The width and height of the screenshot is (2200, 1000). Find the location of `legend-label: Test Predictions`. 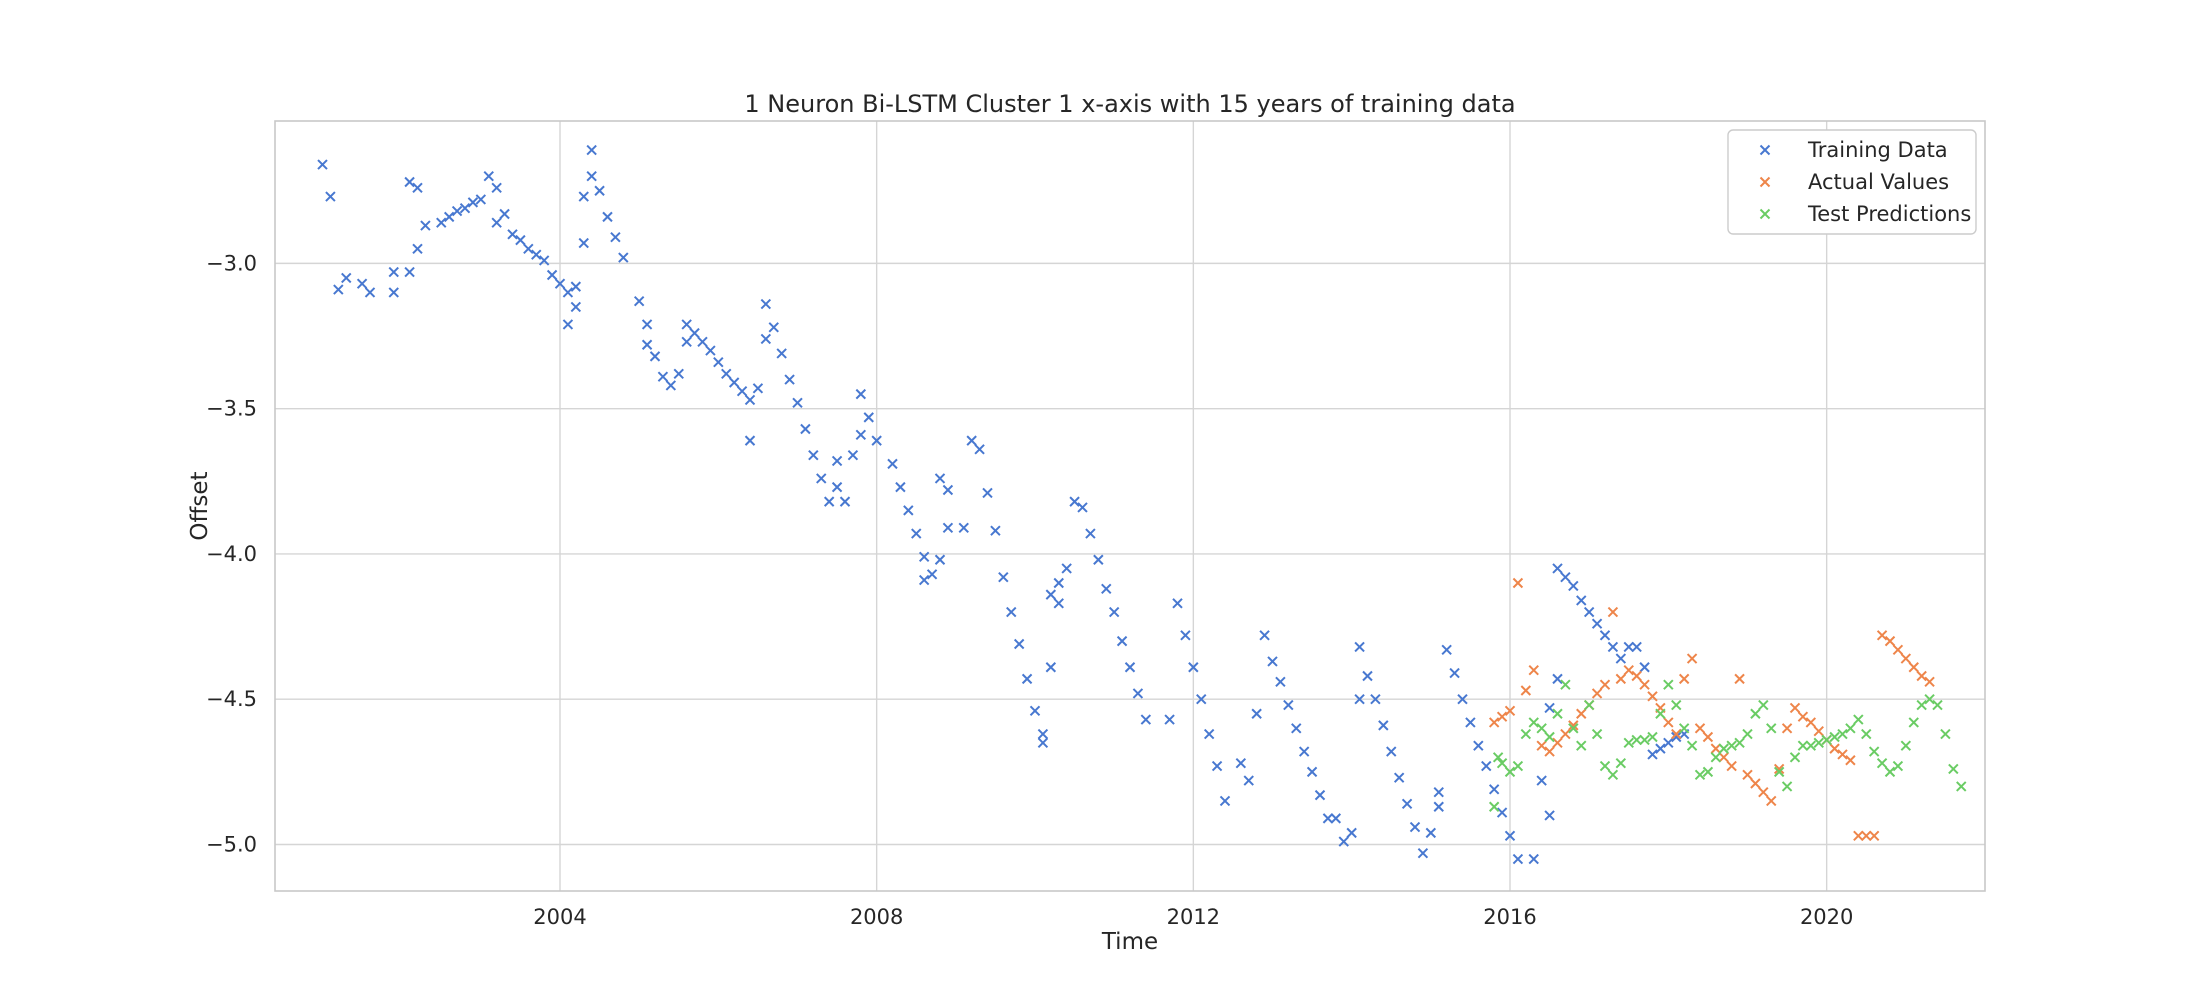

legend-label: Test Predictions is located at coordinates (1889, 214).